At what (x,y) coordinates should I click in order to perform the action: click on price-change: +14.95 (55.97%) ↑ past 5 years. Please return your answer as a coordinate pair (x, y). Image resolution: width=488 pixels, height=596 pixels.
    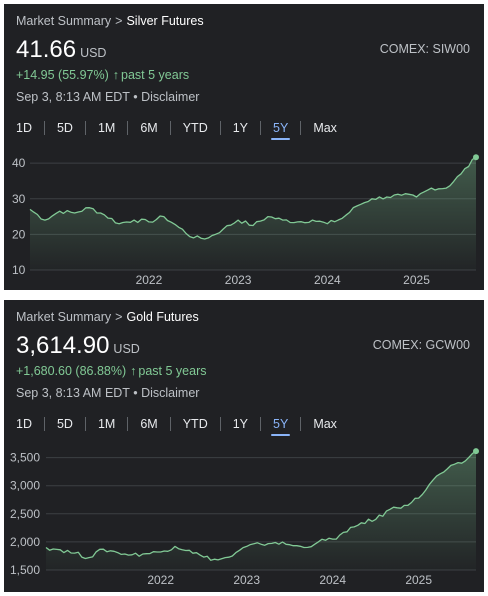
    Looking at the image, I should click on (102, 75).